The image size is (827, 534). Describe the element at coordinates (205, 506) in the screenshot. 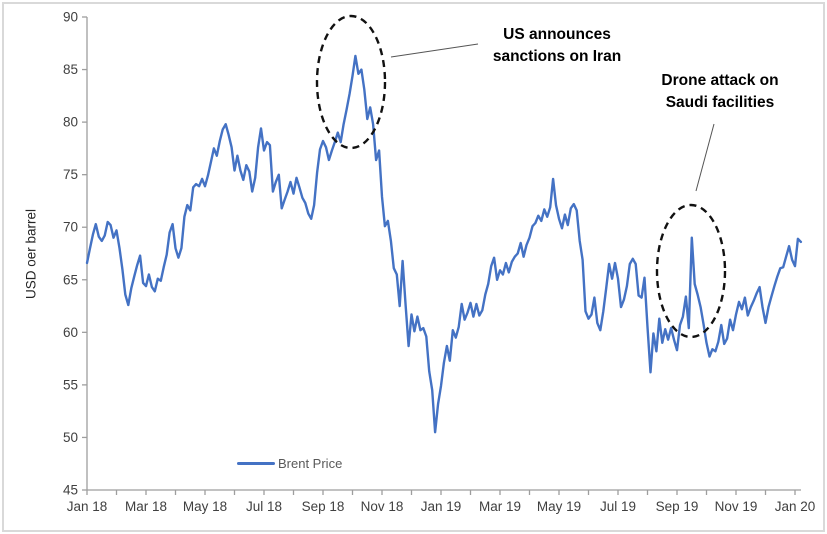

I see `x-tick-label: May 18` at that location.